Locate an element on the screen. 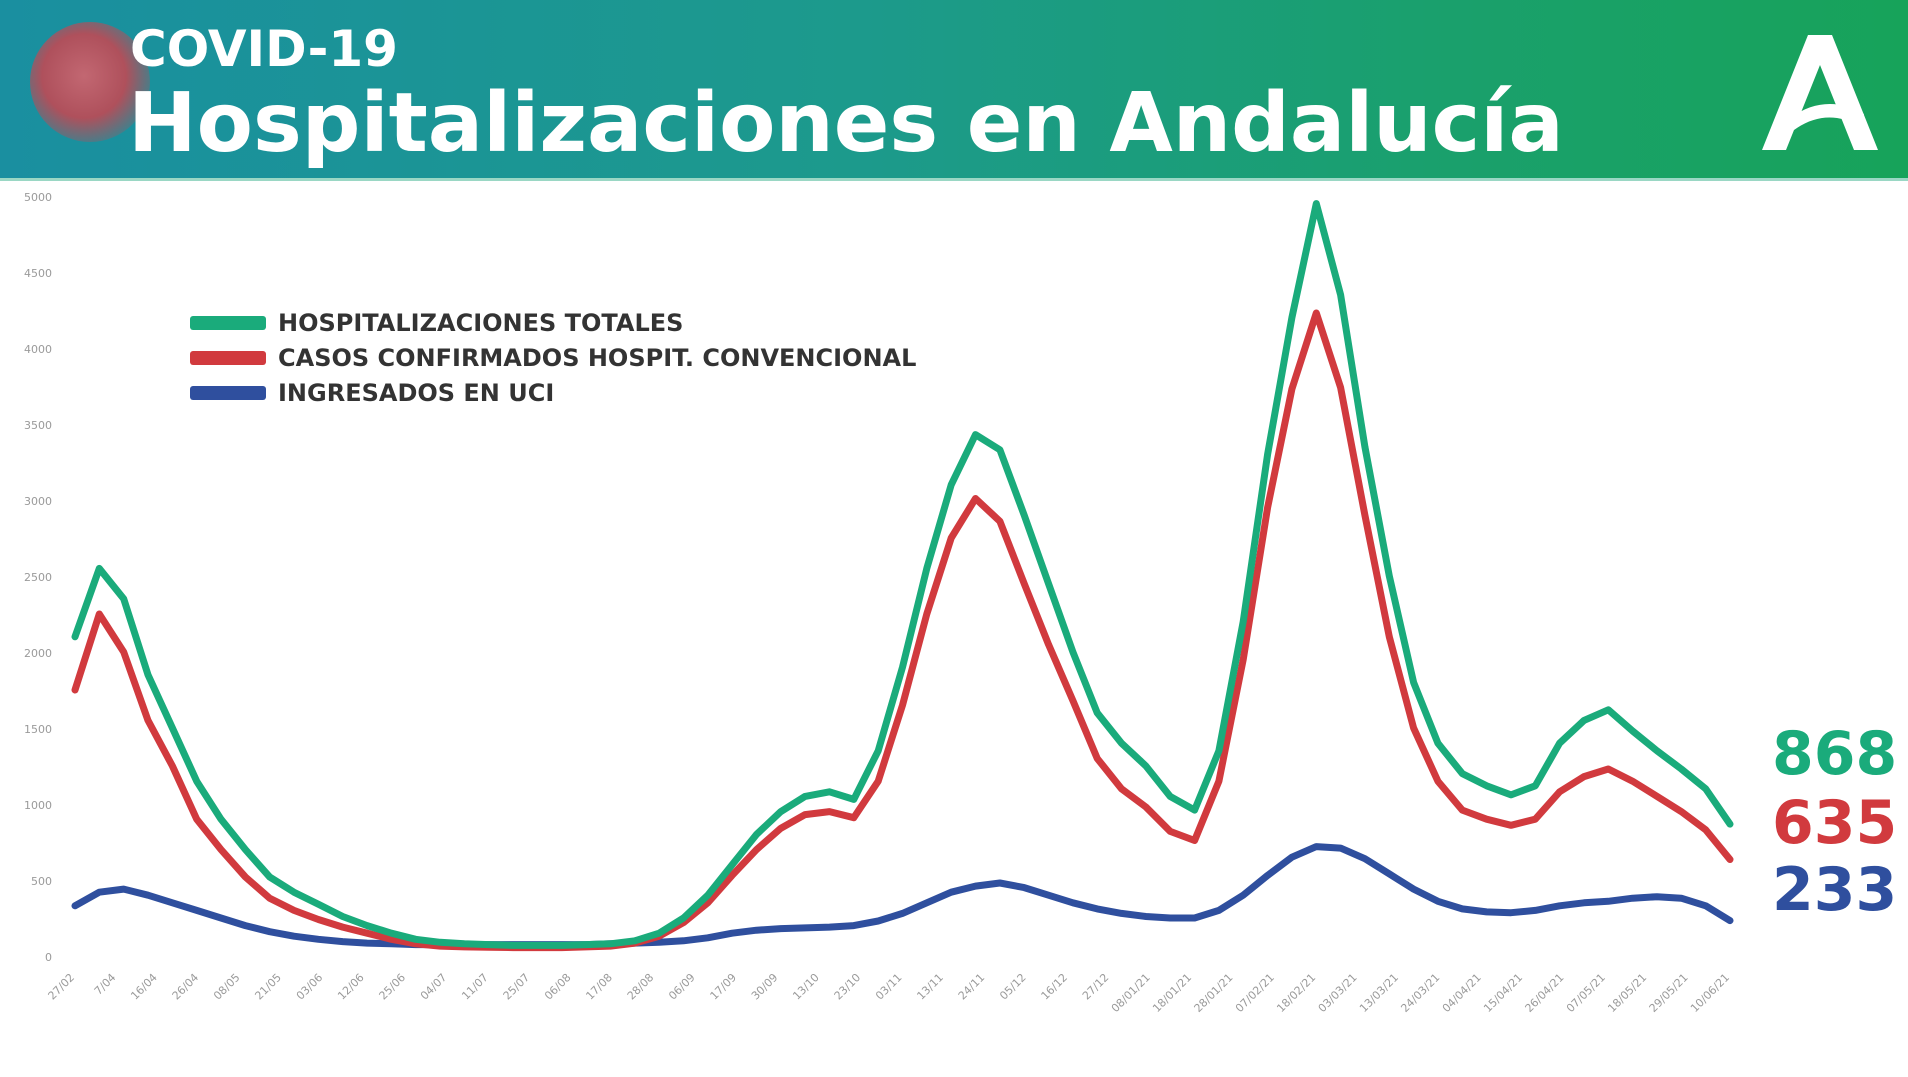 This screenshot has height=1077, width=1908. x-tick-label: 28/01/21 is located at coordinates (1213, 993).